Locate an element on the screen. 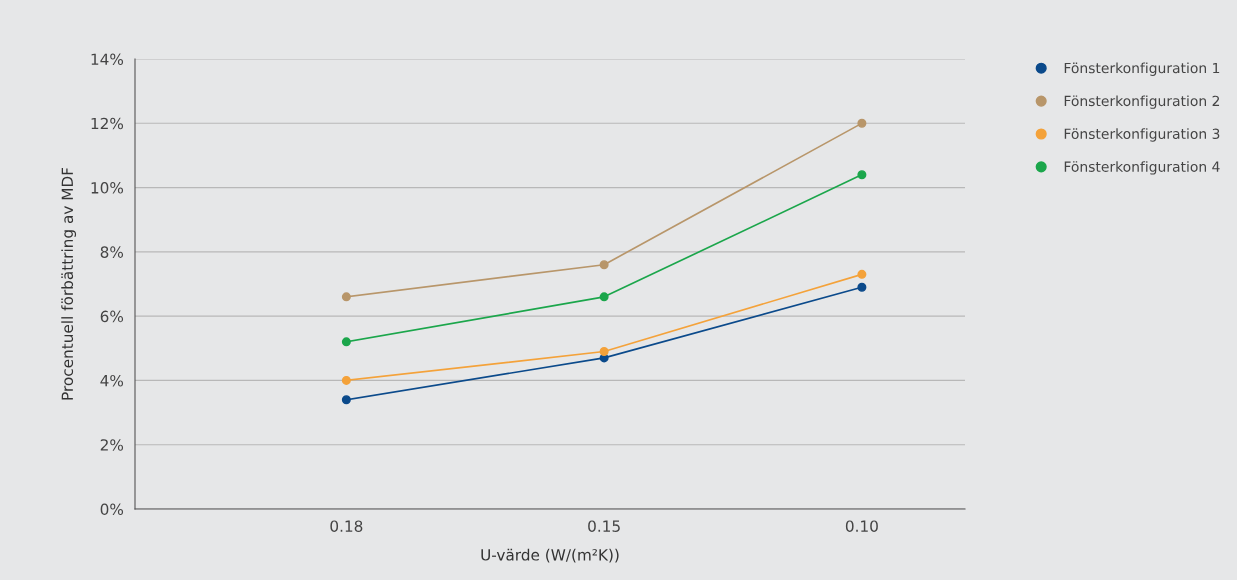 Image resolution: width=1237 pixels, height=580 pixels. legend-label: Fönsterkonfiguration 2 is located at coordinates (1142, 102).